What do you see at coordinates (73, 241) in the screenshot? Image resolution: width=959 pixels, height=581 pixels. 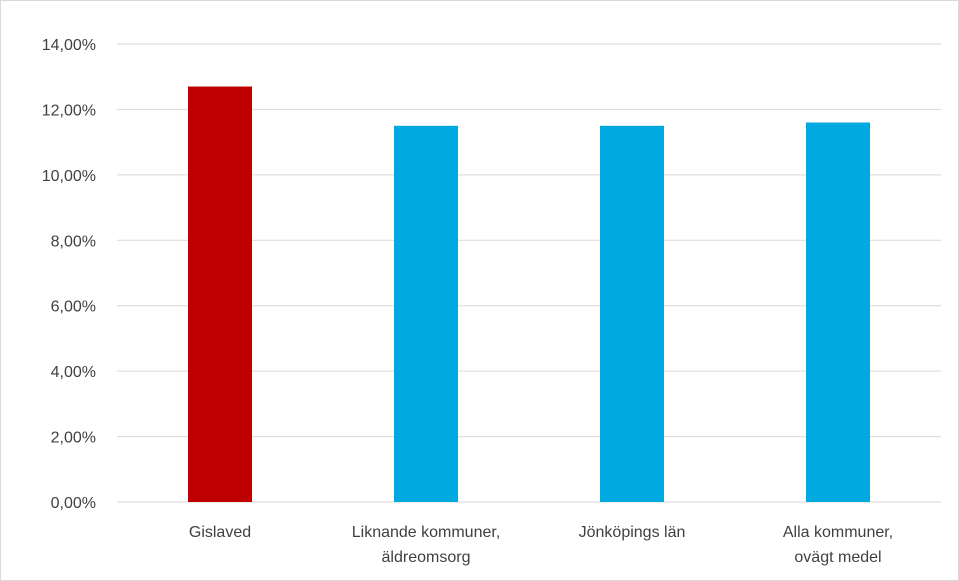 I see `y-tick-label: 8,00%` at bounding box center [73, 241].